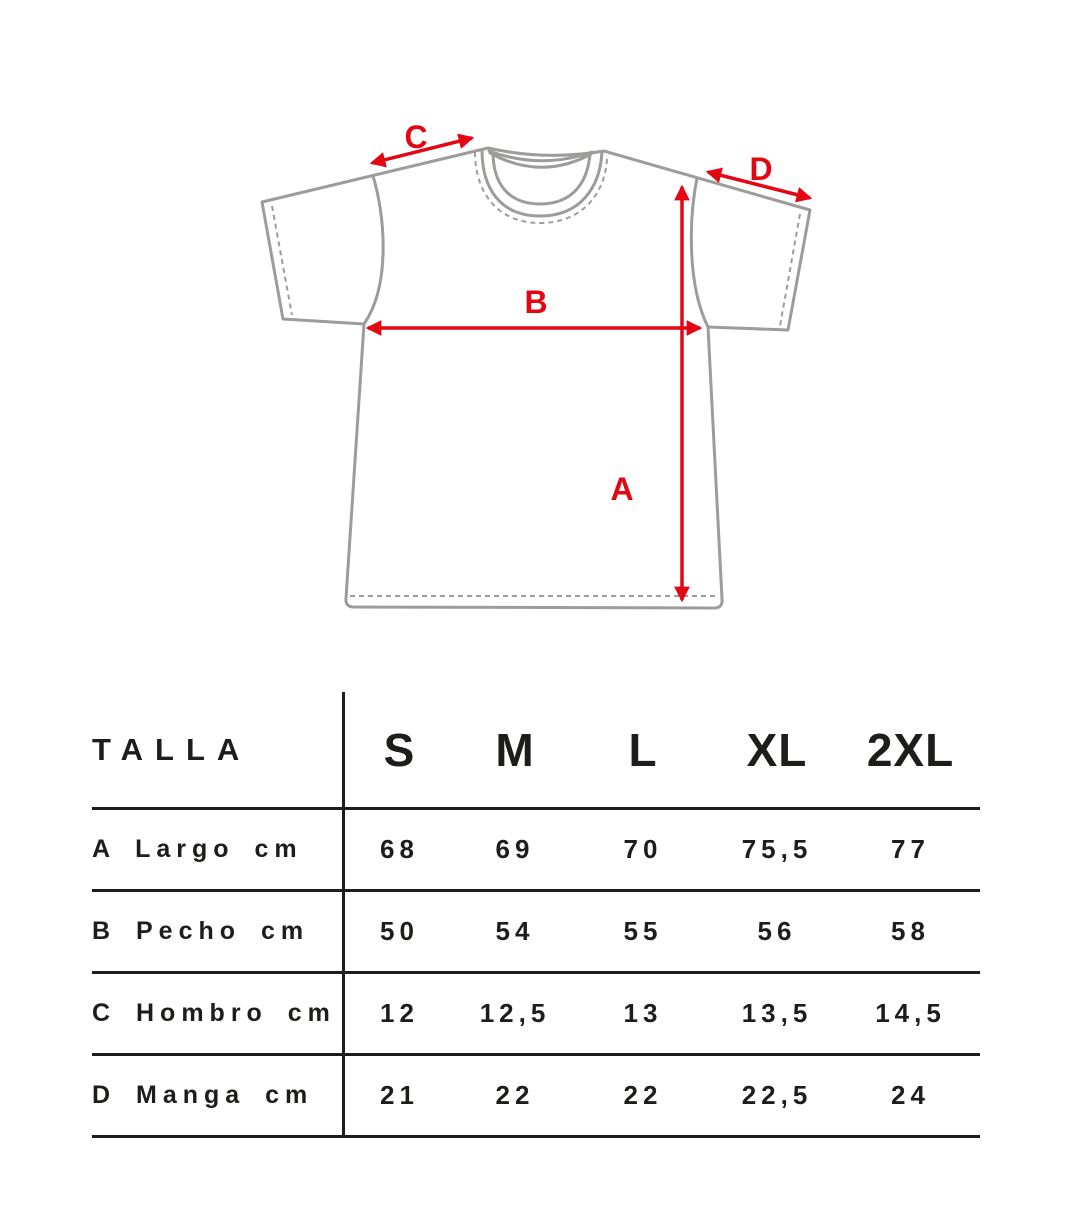  Describe the element at coordinates (535, 302) in the screenshot. I see `measure-label-b: B` at that location.